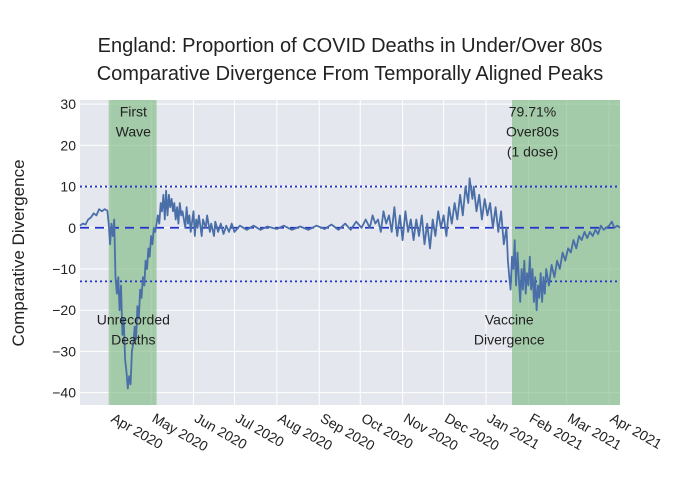 This screenshot has width=700, height=500. Describe the element at coordinates (509, 320) in the screenshot. I see `annotation-line: Vaccine` at that location.